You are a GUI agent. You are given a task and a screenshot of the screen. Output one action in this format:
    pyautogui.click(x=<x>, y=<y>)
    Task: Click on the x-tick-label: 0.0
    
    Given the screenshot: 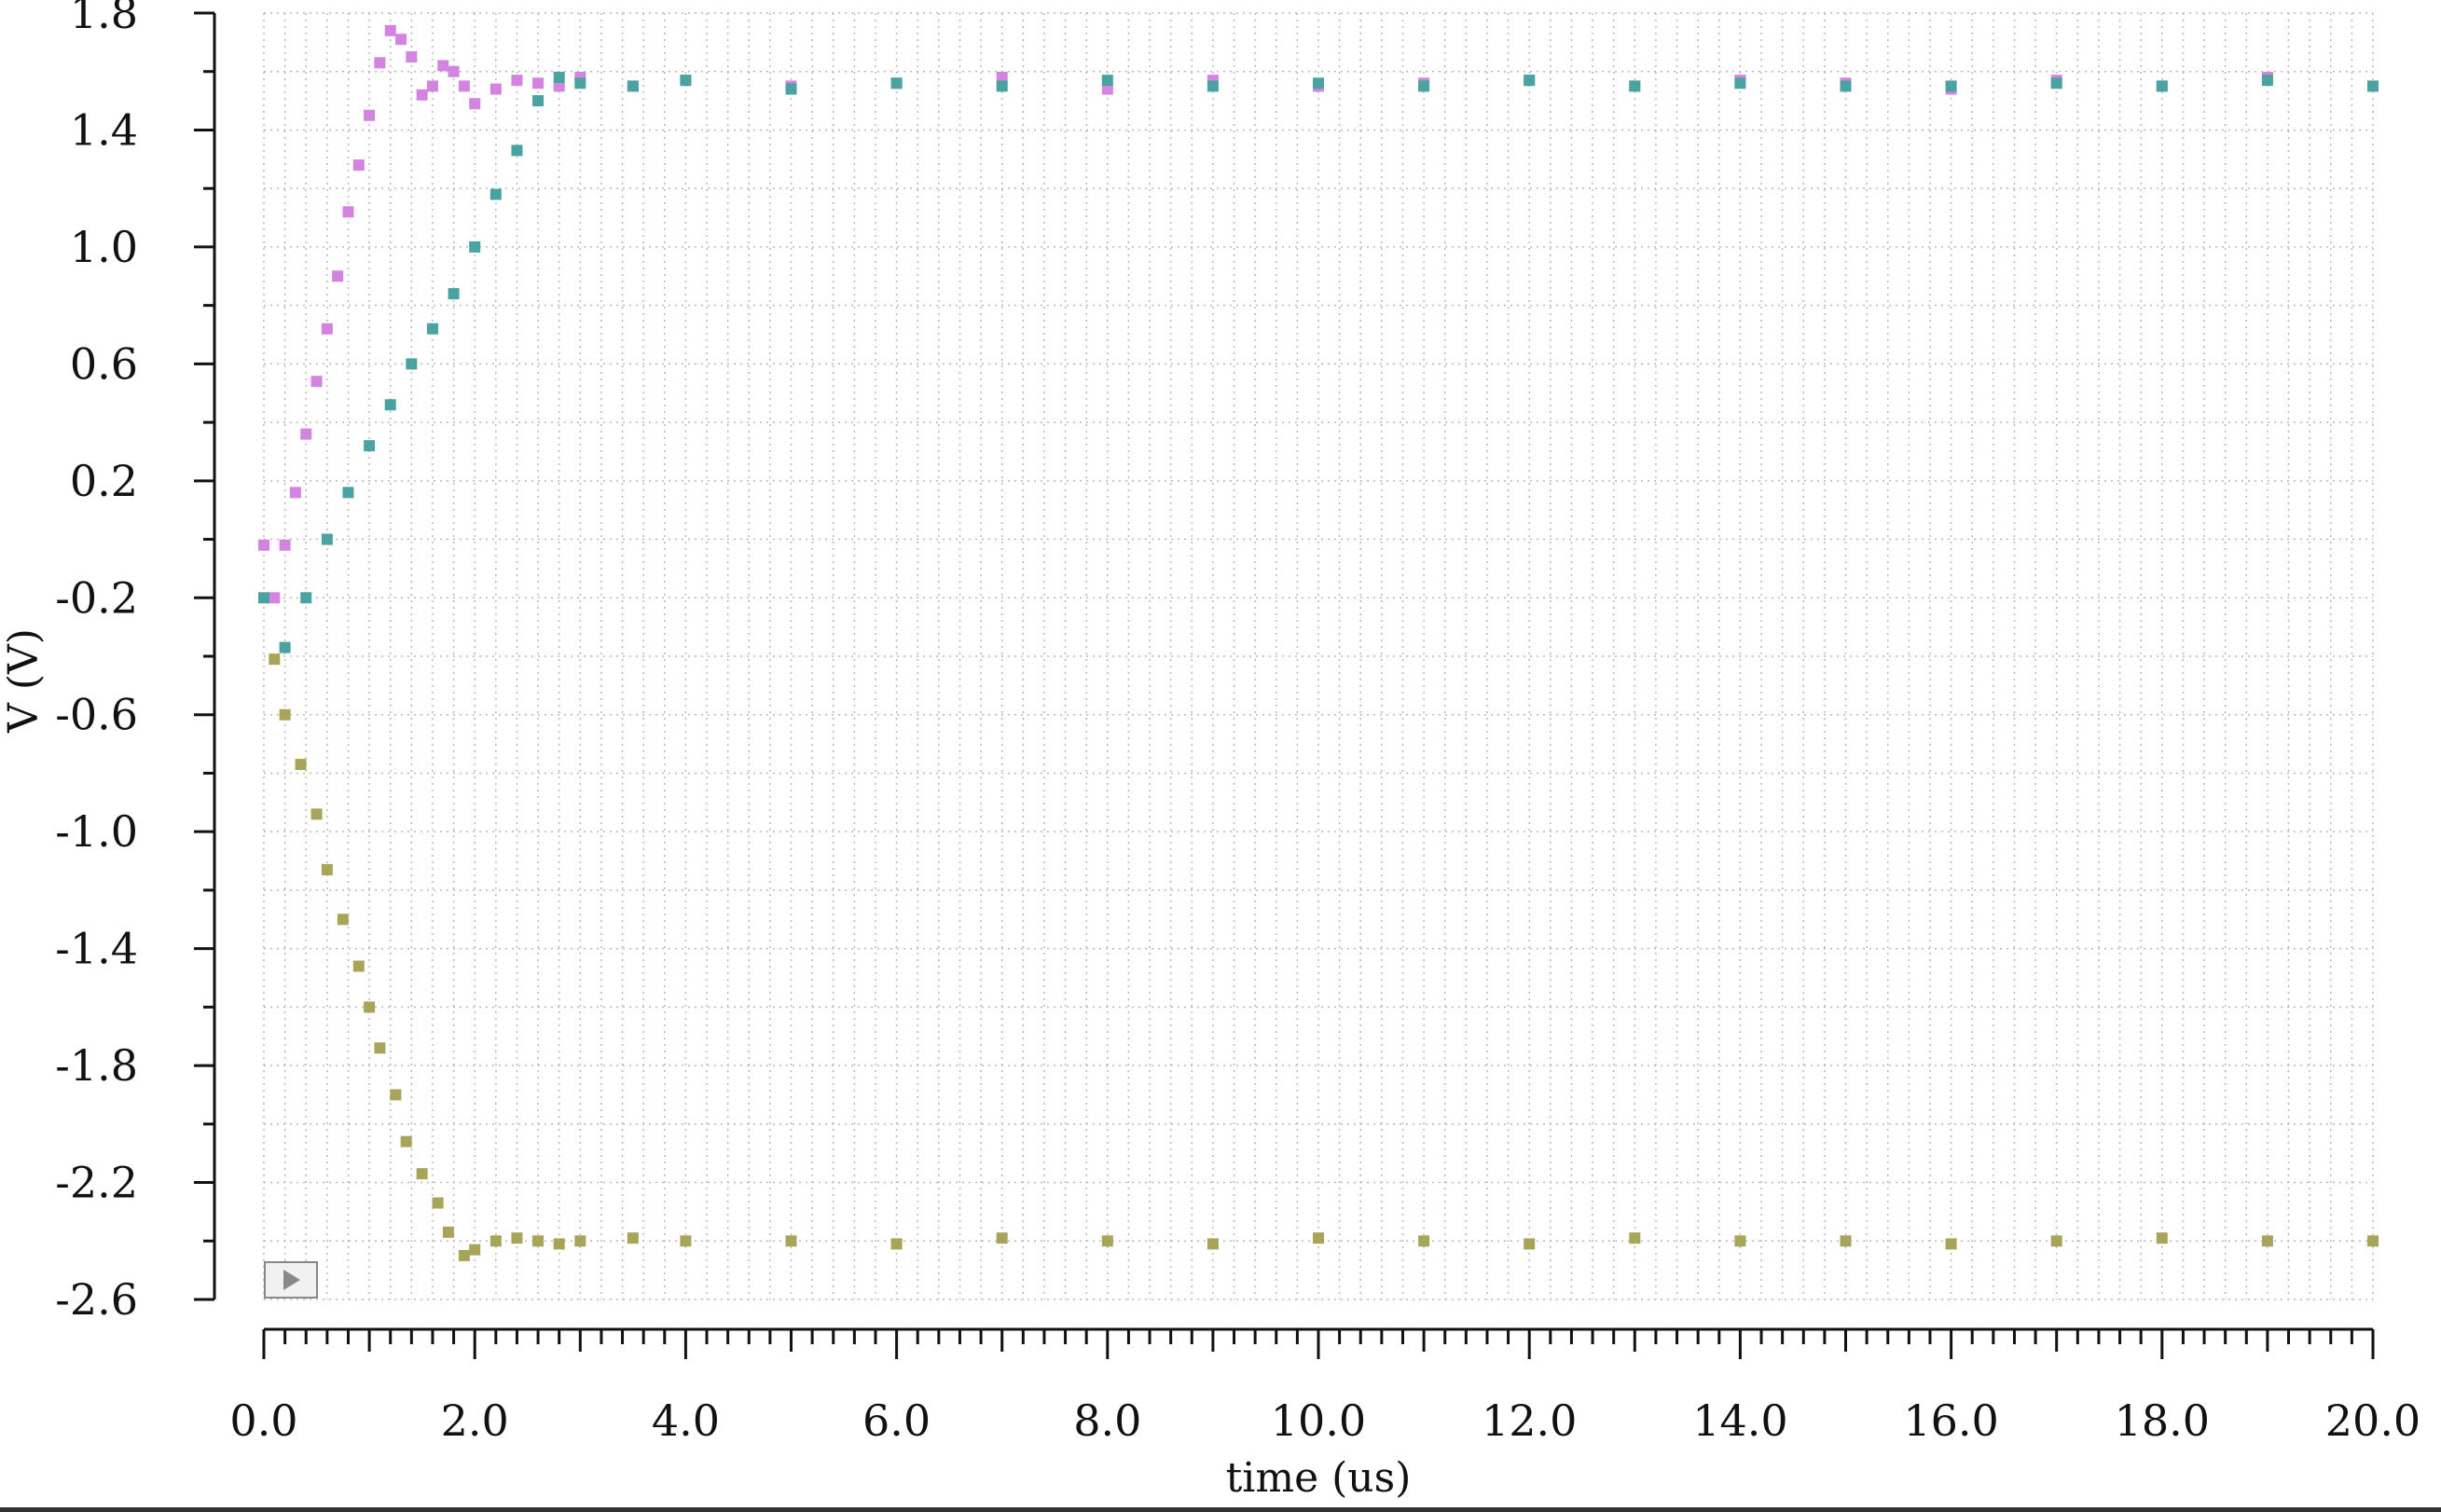 What is the action you would take?
    pyautogui.click(x=263, y=1420)
    